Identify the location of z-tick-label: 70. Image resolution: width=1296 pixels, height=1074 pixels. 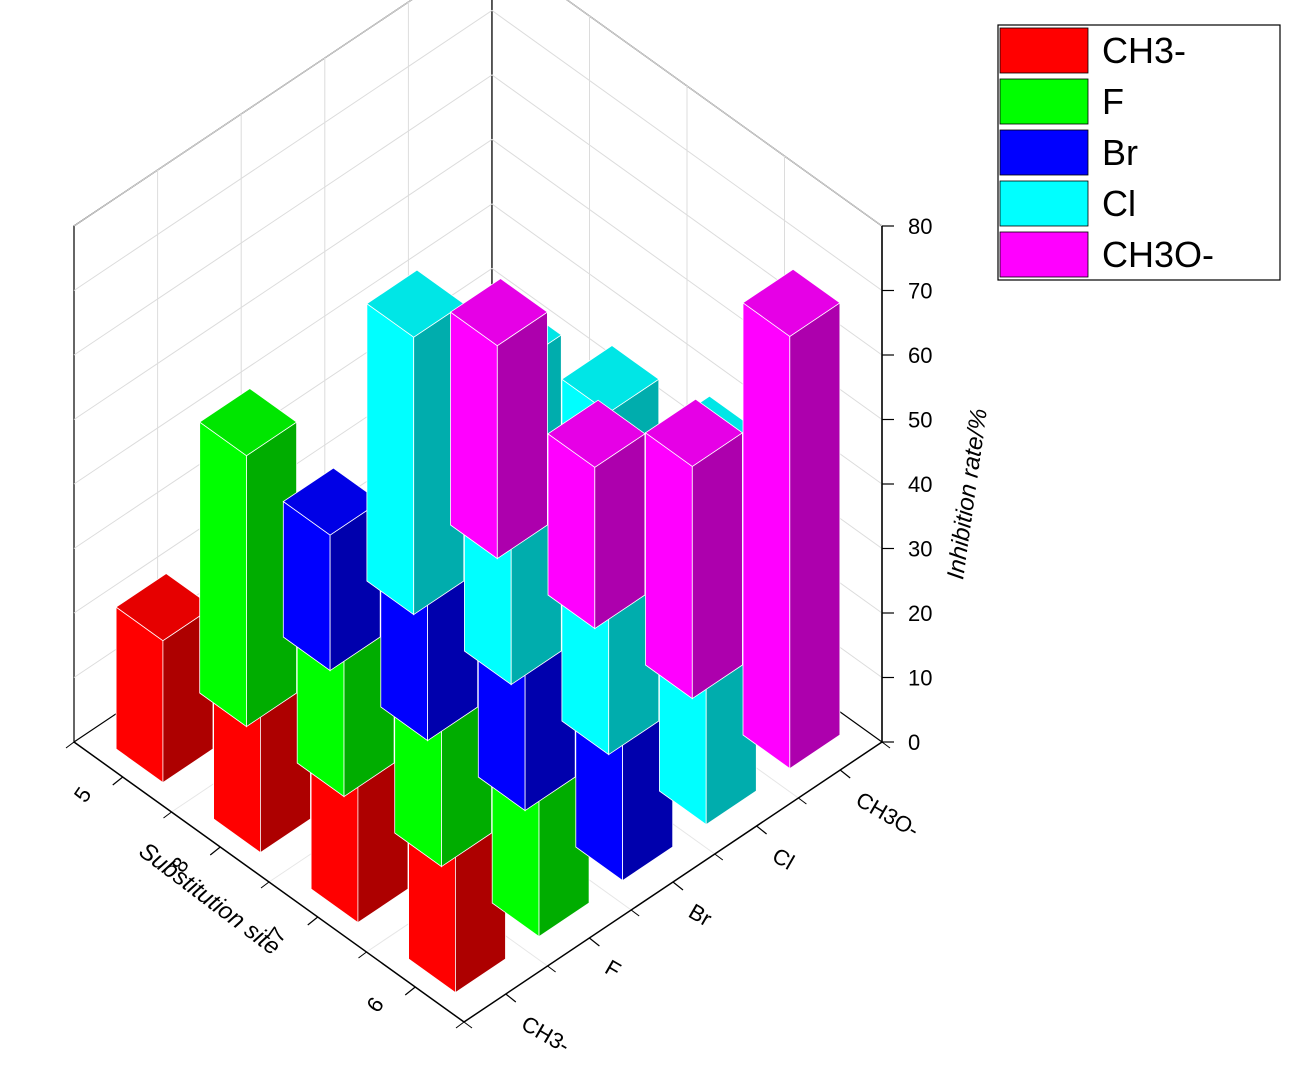
(920, 291).